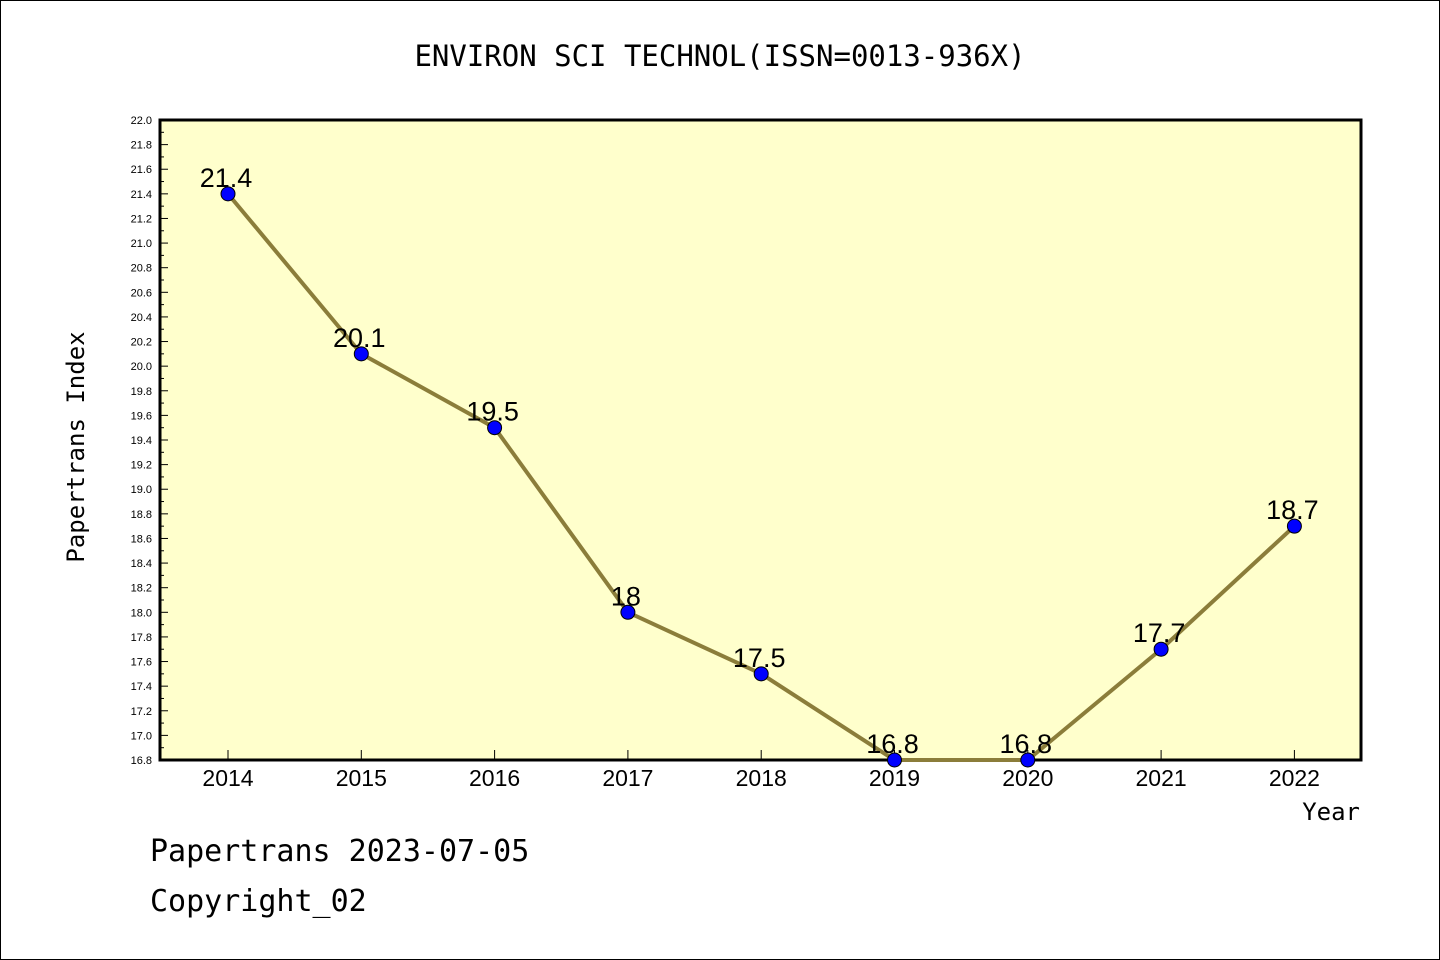  Describe the element at coordinates (141, 736) in the screenshot. I see `y-tick-label: 17.0` at that location.